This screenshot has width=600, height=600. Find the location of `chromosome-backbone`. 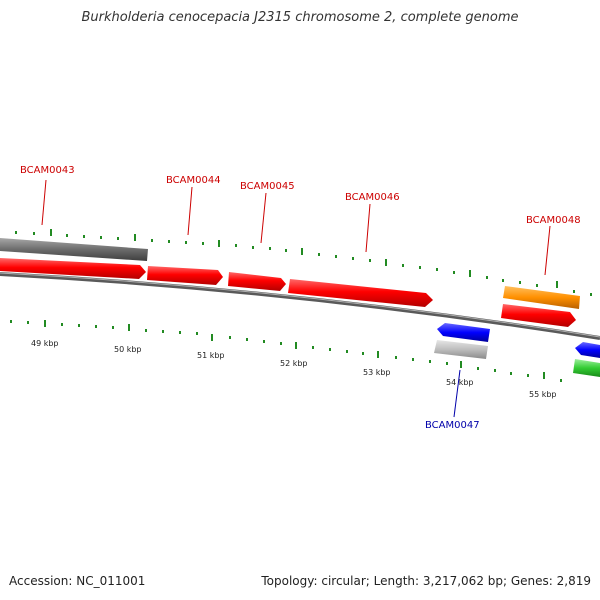

chromosome-backbone is located at coordinates (300, 306).